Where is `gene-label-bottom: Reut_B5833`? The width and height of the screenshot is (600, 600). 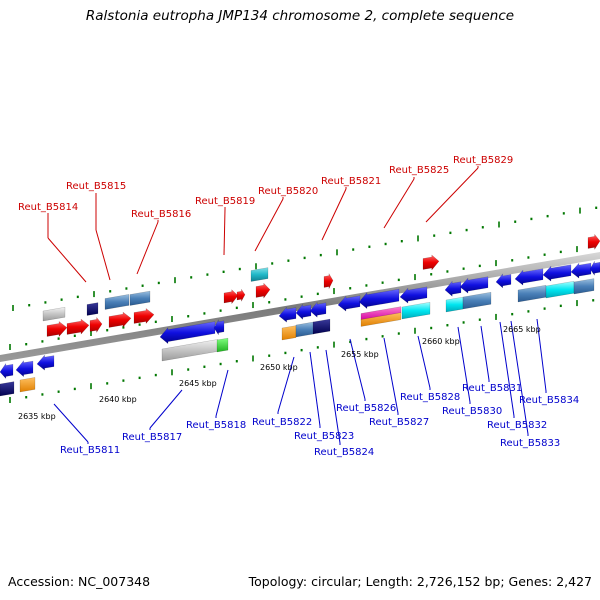
gene-label-bottom: Reut_B5833 is located at coordinates (530, 443).